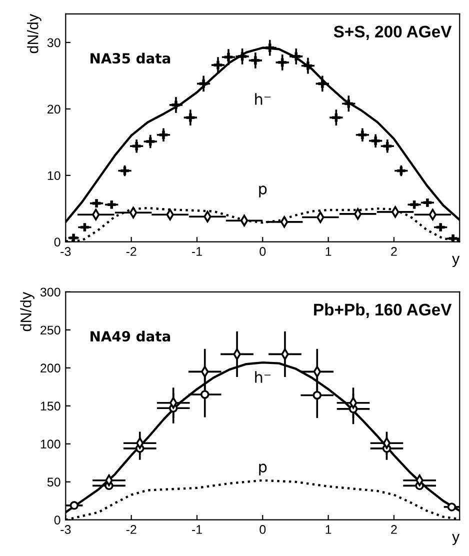 This screenshot has height=556, width=469. Describe the element at coordinates (50, 368) in the screenshot. I see `y-tick-label: 200` at that location.